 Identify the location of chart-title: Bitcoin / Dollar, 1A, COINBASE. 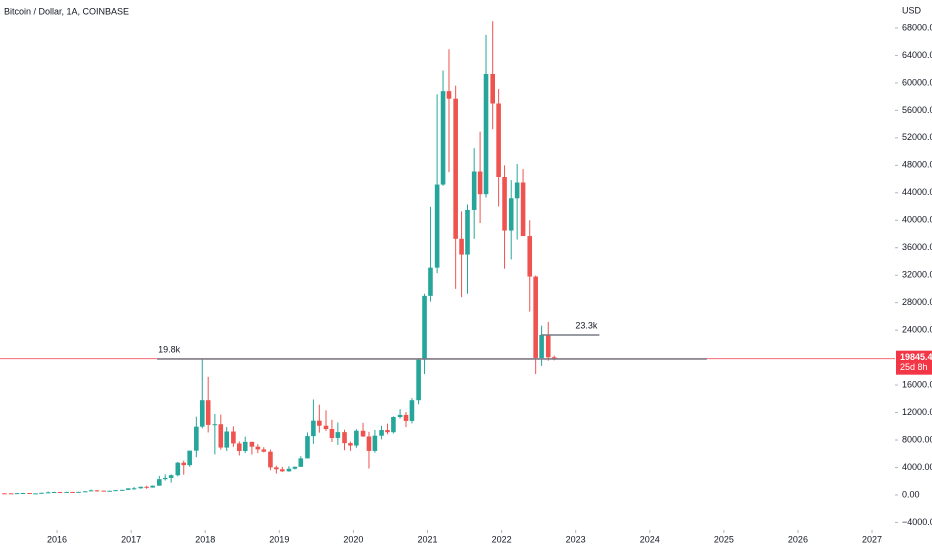
(66, 11).